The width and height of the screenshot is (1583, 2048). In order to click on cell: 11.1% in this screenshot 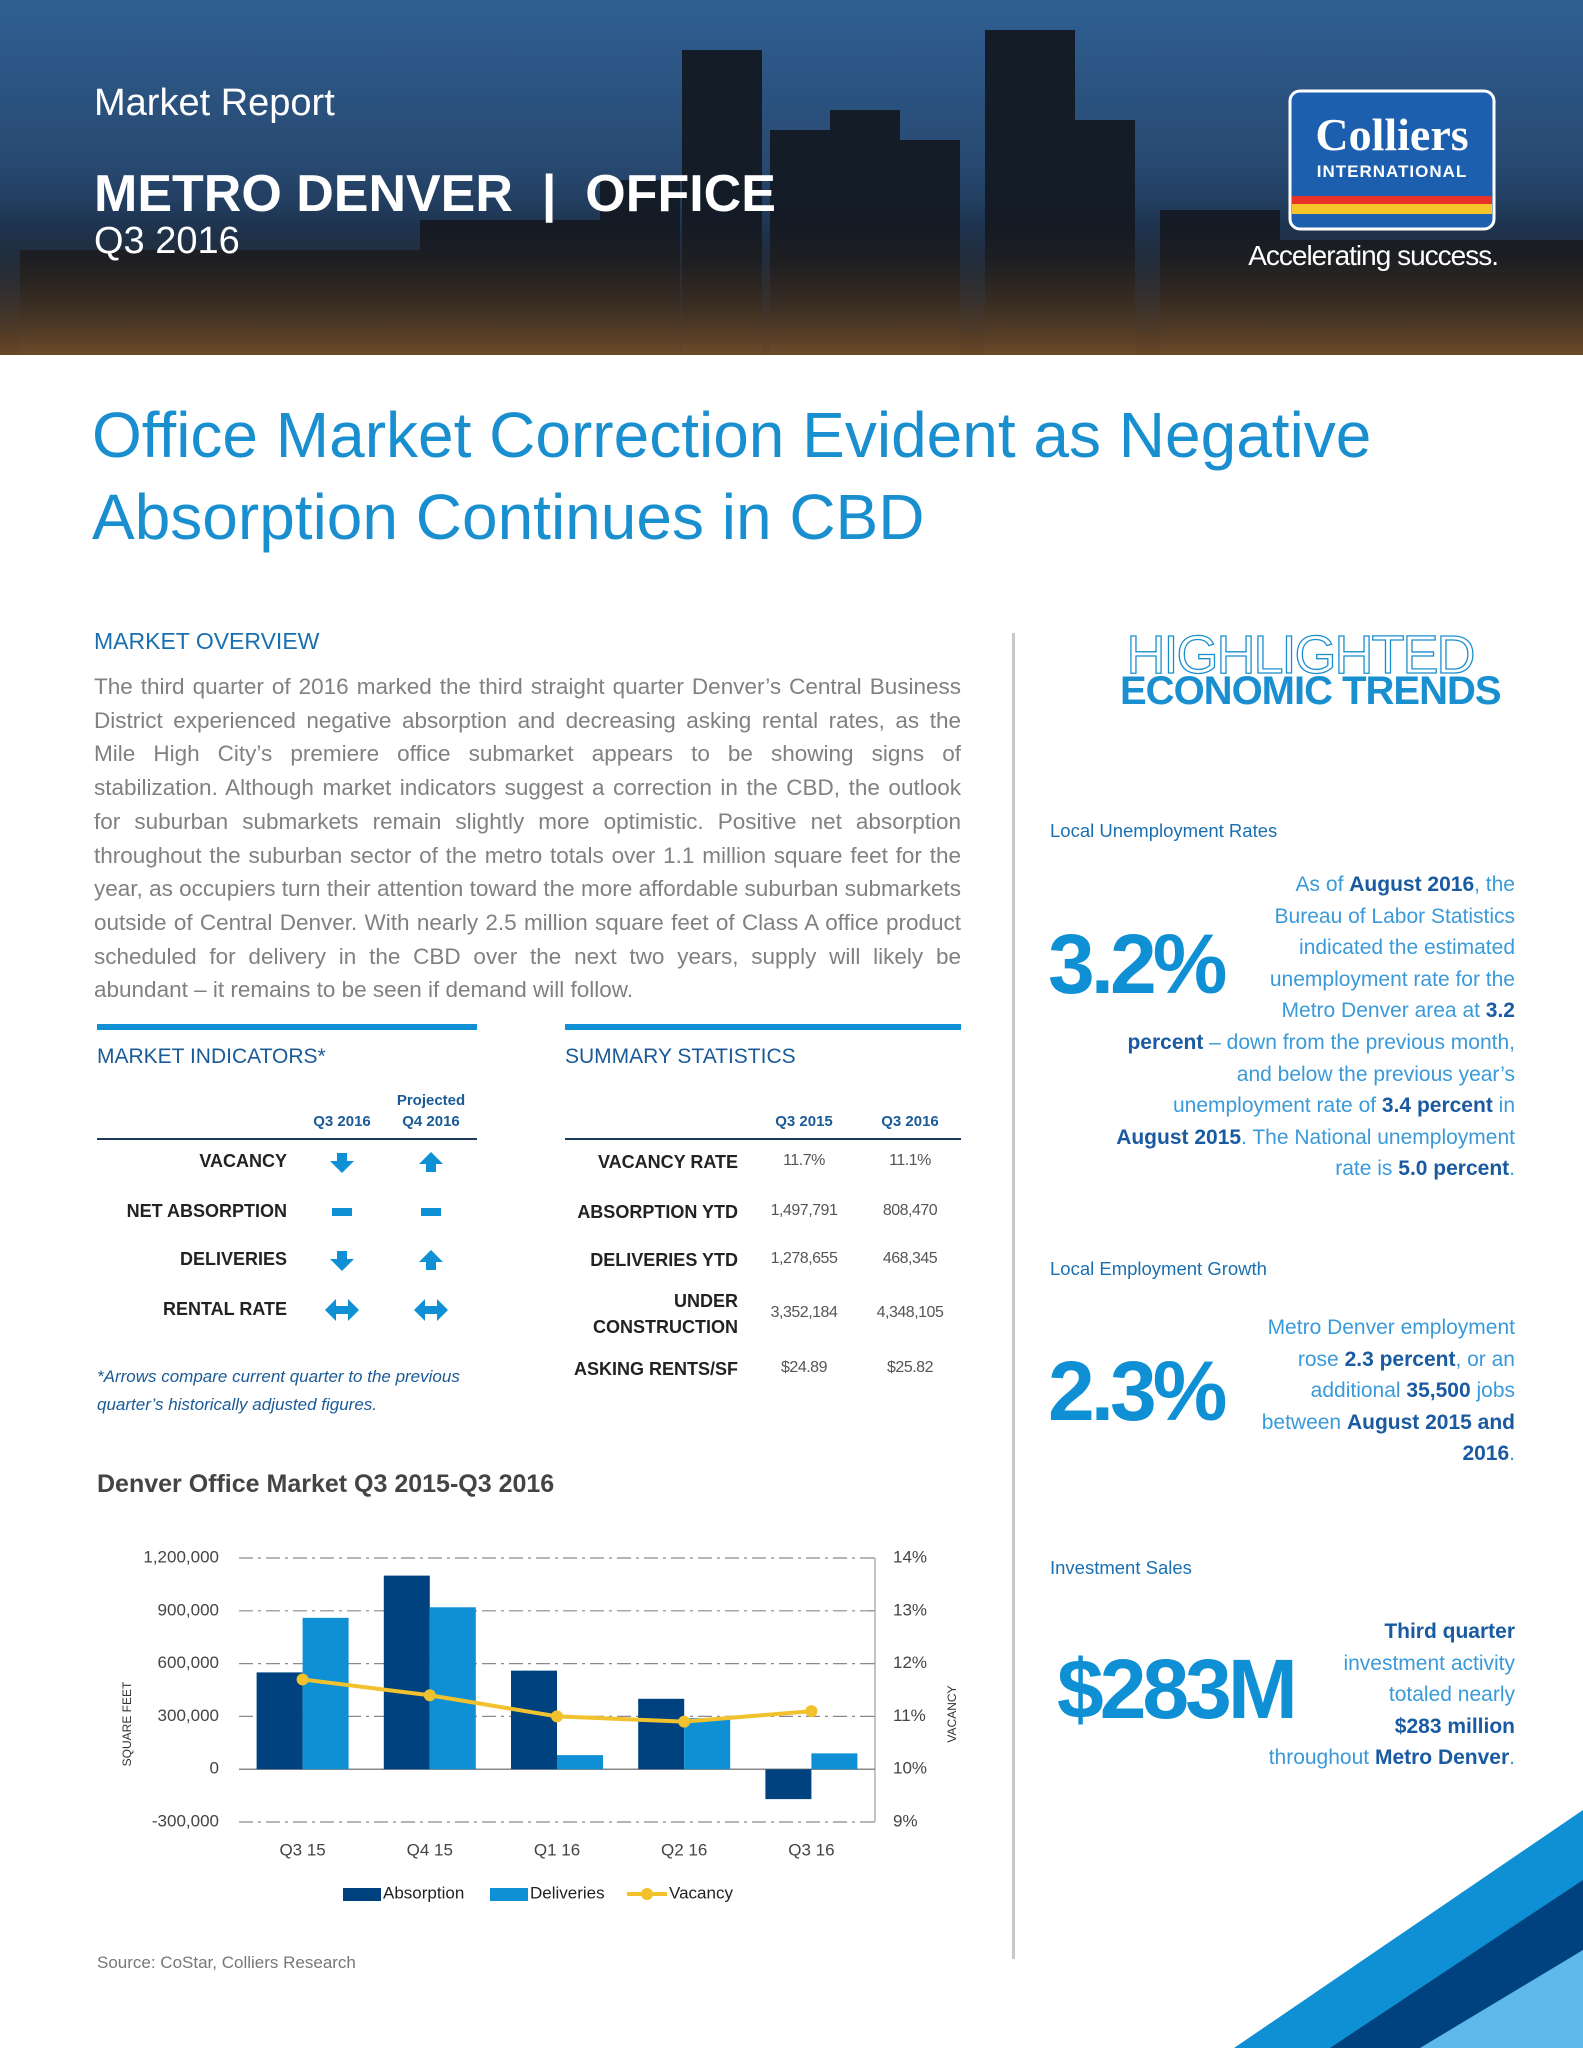, I will do `click(910, 1160)`.